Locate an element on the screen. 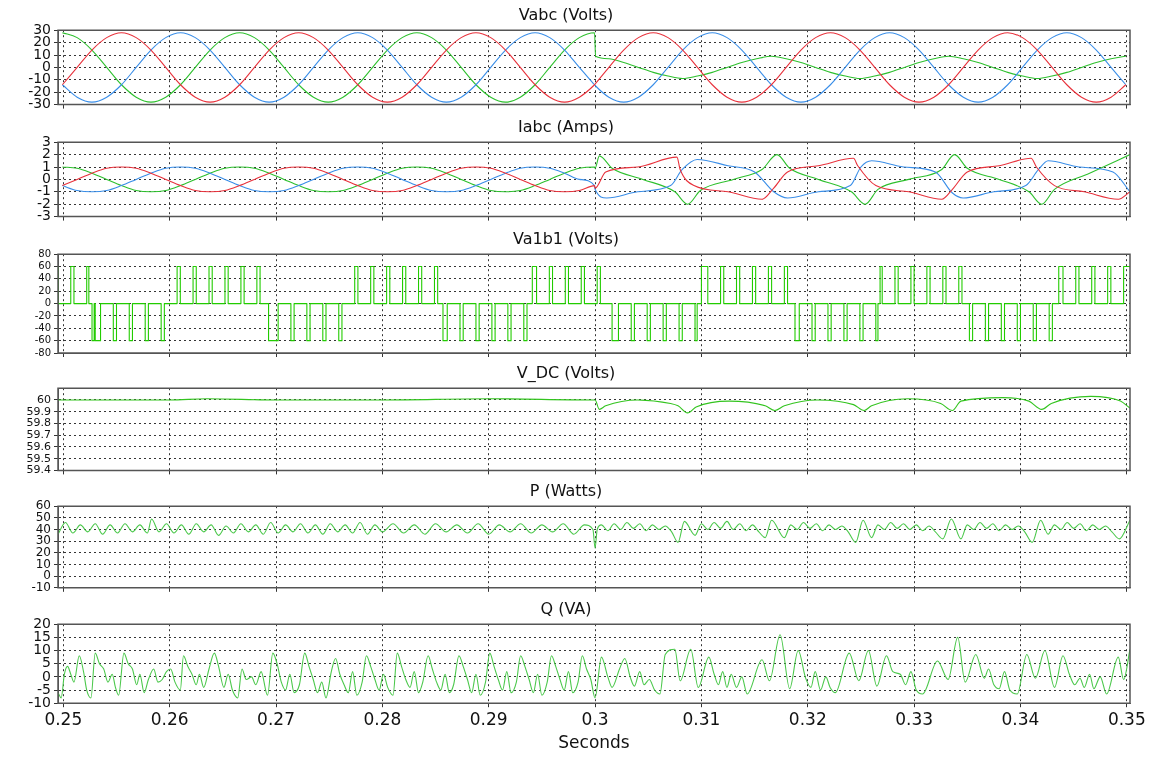  y-tick-label: 59.6 is located at coordinates (38, 446).